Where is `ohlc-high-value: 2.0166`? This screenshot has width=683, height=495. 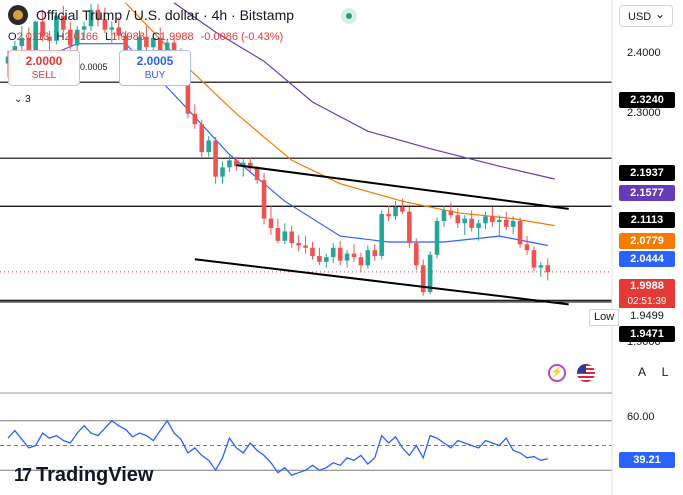 ohlc-high-value: 2.0166 is located at coordinates (81, 37).